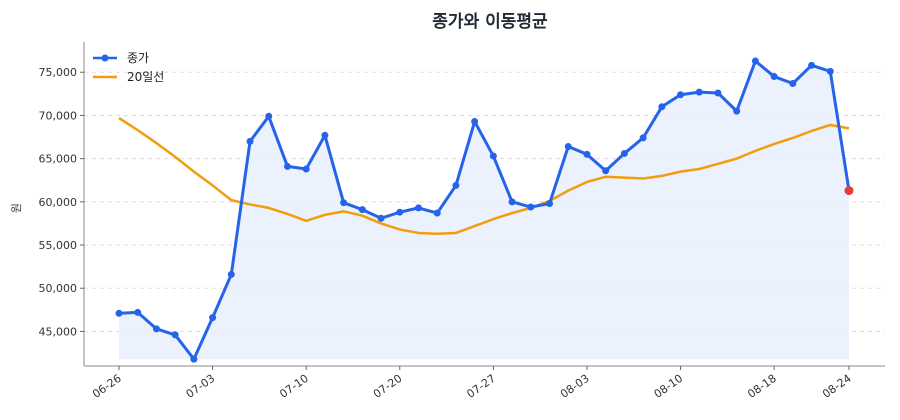 The width and height of the screenshot is (900, 420). I want to click on chart-title: 종가와 이동평균, so click(490, 22).